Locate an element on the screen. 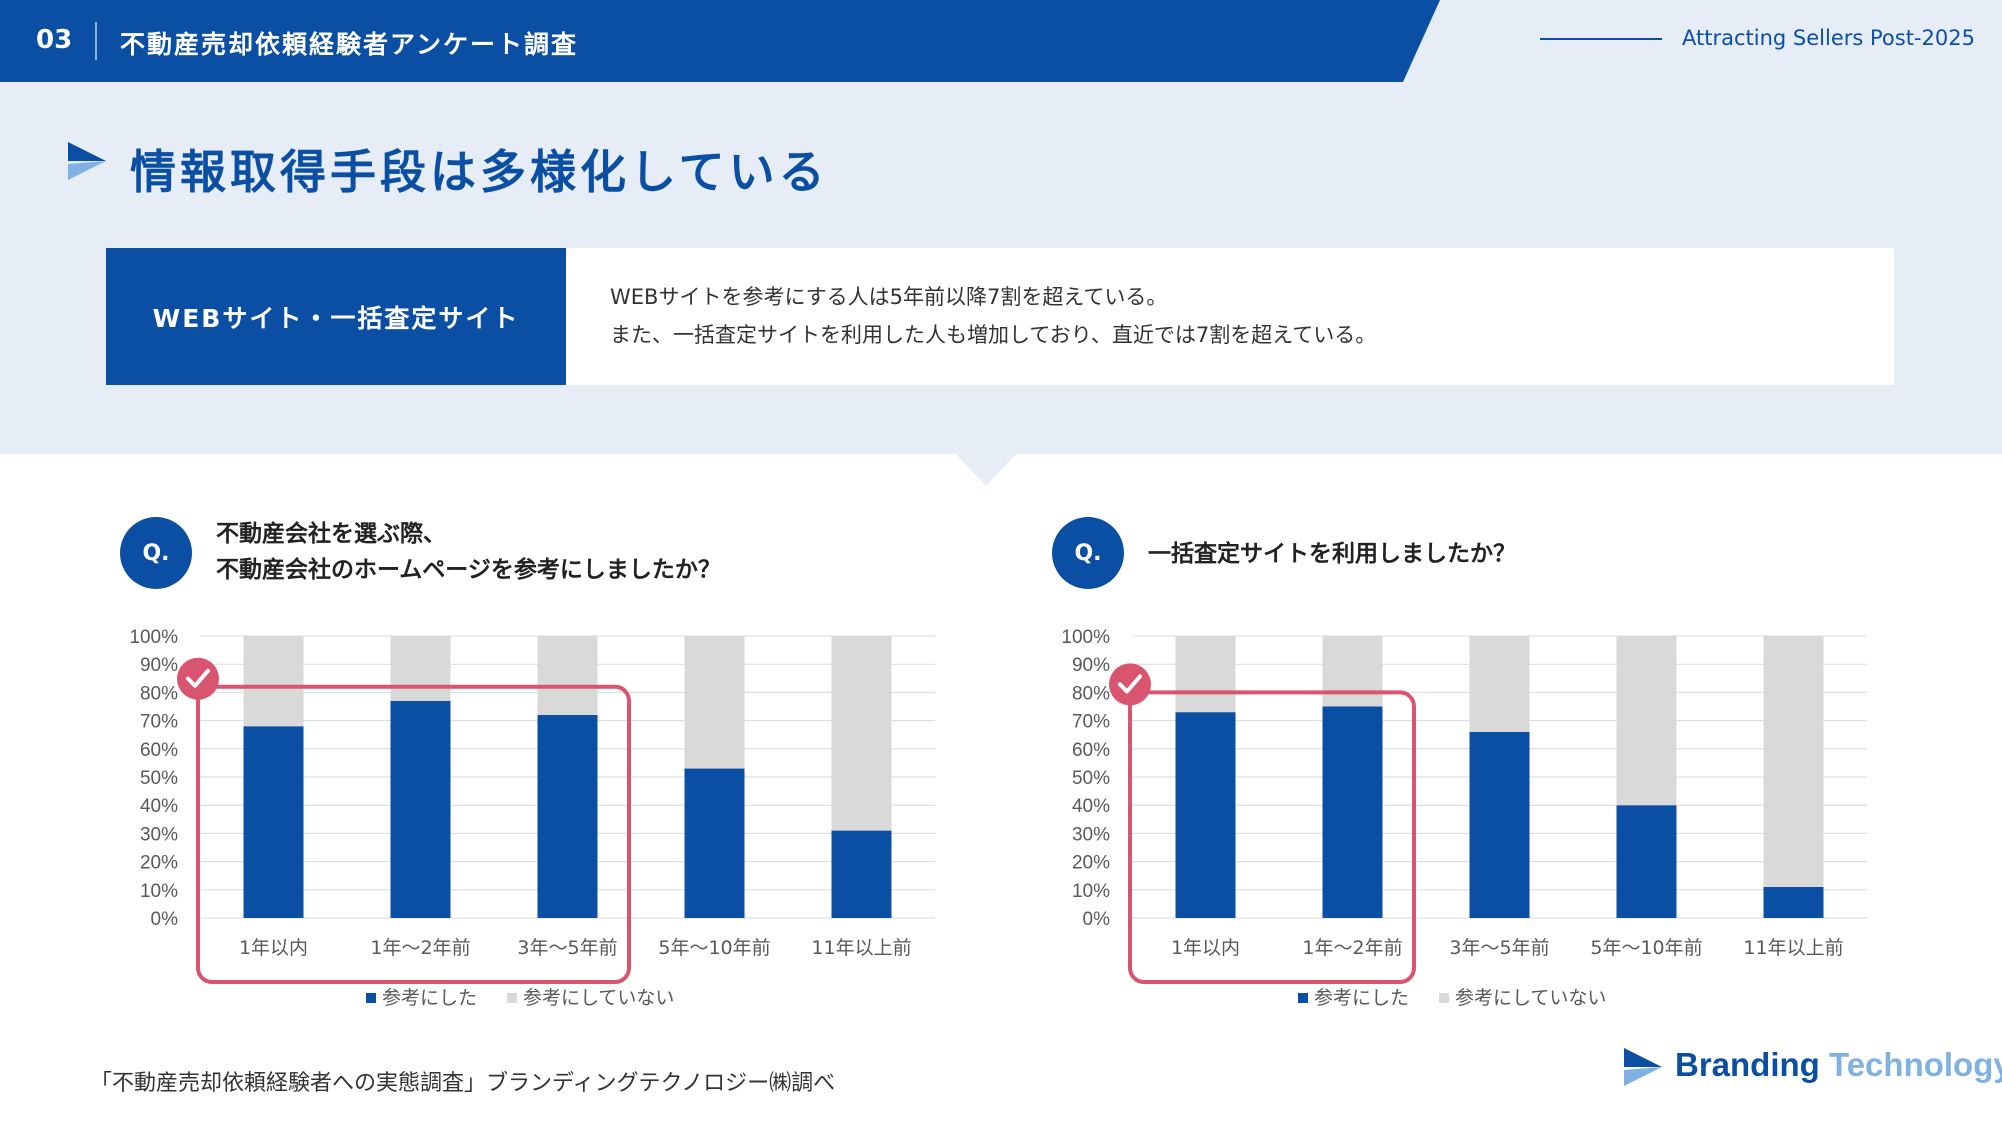 This screenshot has width=2002, height=1125. summary-line: また、一括査定サイトを利用した人も増加しており、直近では7割を超えている。 is located at coordinates (993, 335).